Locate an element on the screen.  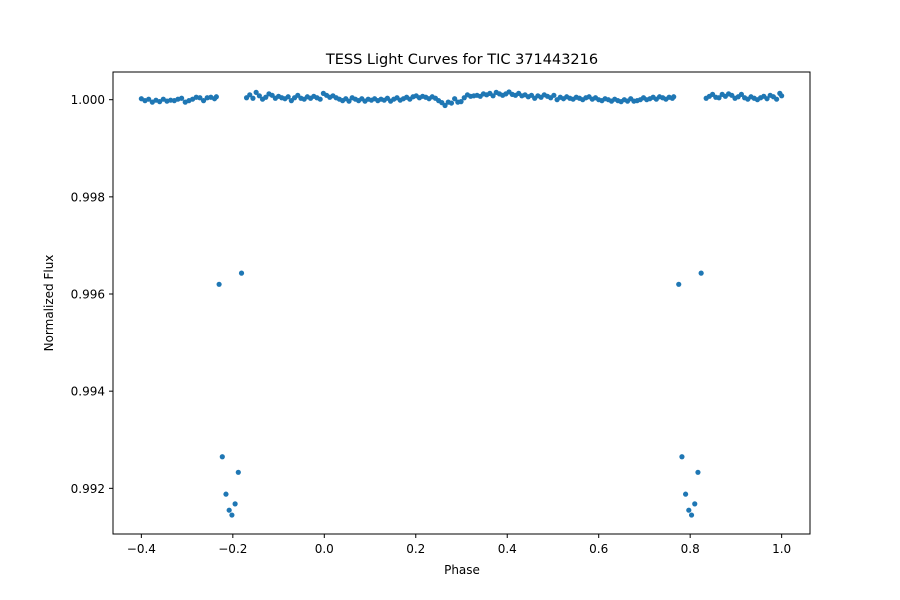
x-tick-label: 0.2 is located at coordinates (415, 549).